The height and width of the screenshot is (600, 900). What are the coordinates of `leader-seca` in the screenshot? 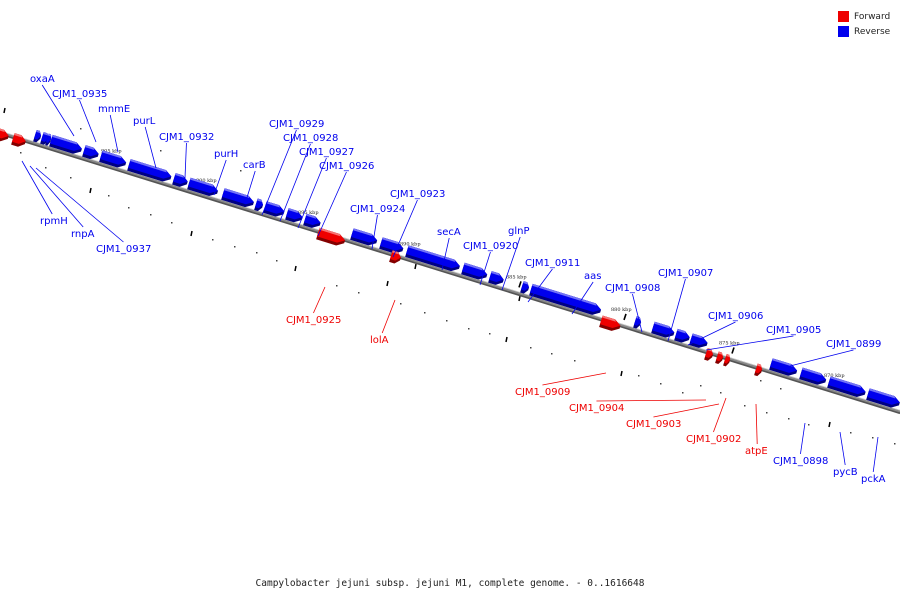 It's located at (445, 254).